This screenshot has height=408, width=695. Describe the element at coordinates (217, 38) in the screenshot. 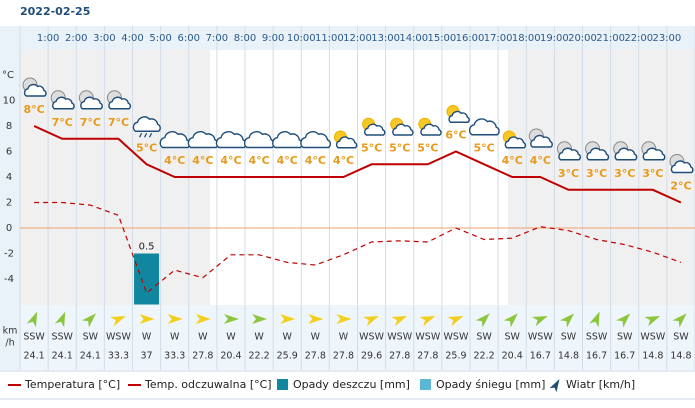

I see `hour-label: 7:00` at that location.